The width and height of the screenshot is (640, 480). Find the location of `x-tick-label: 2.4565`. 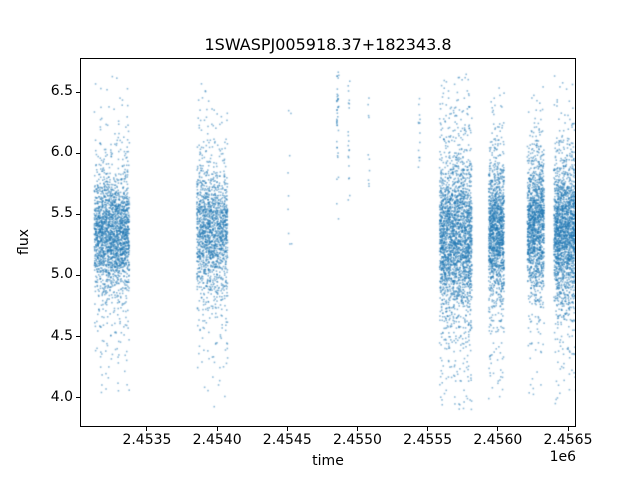

x-tick-label: 2.4565 is located at coordinates (568, 440).